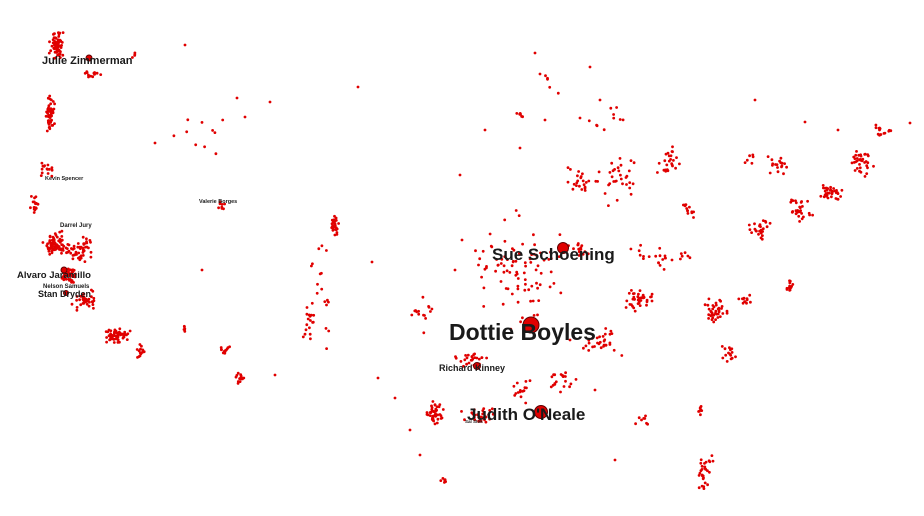  I want to click on label-dottie-boyles: Dottie Boyles, so click(522, 332).